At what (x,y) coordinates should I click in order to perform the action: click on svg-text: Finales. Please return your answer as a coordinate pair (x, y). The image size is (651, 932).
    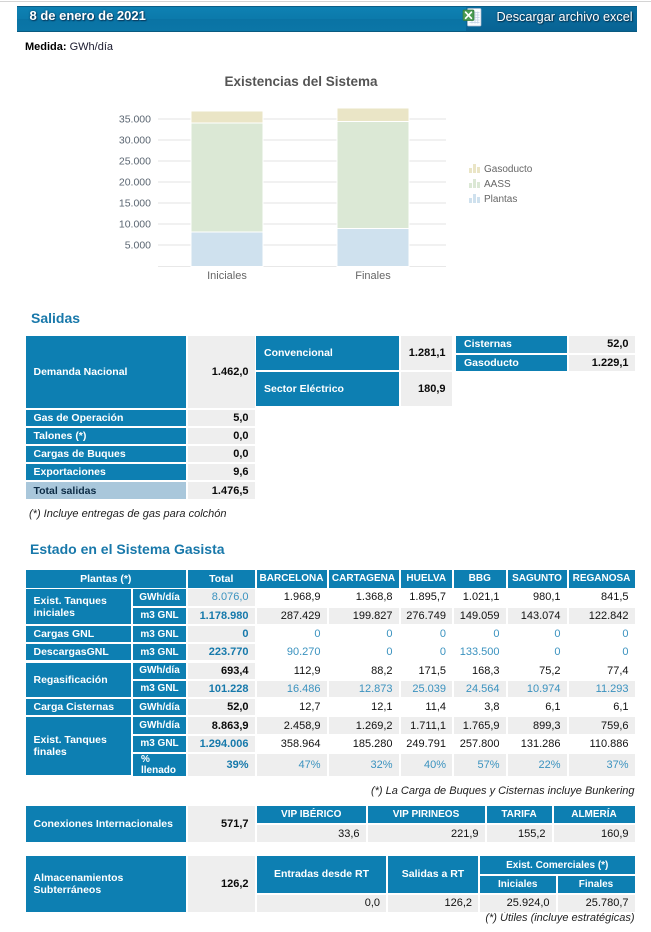
    Looking at the image, I should click on (373, 276).